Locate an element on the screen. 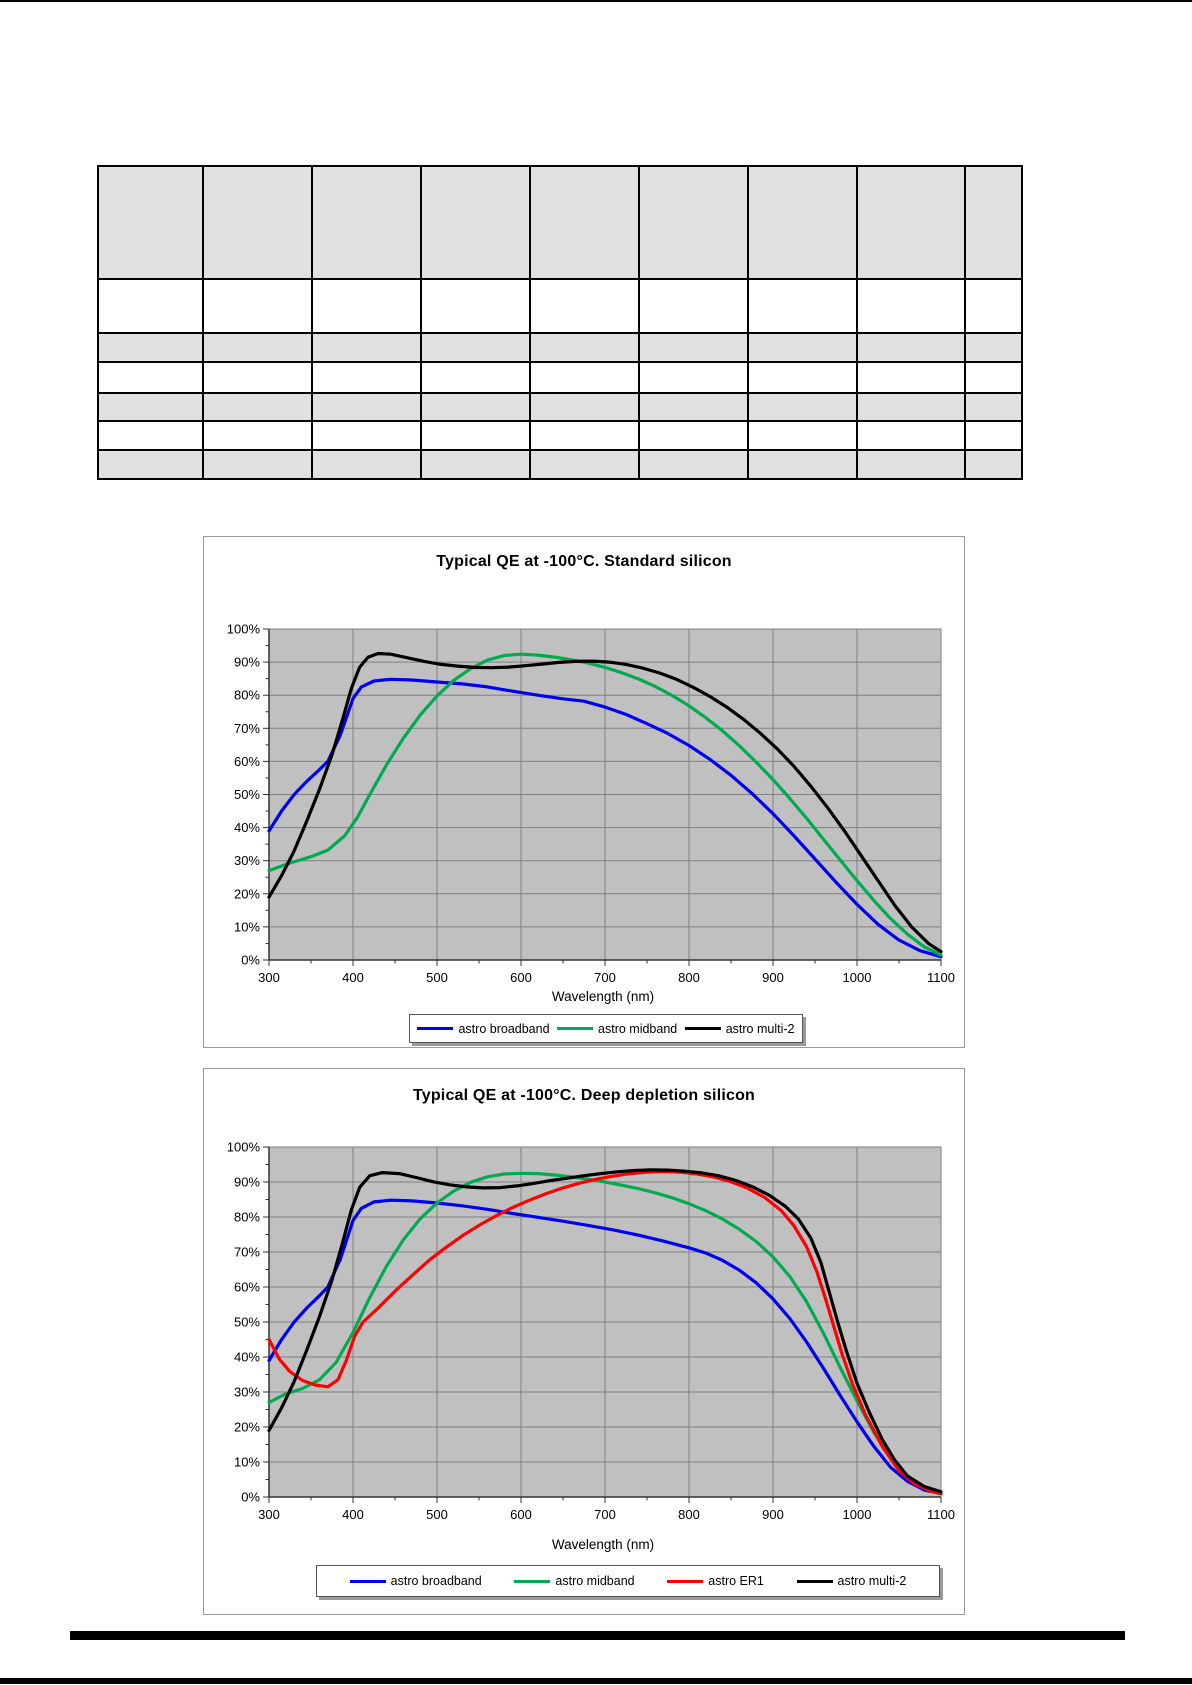 The width and height of the screenshot is (1192, 1685). svg-text: 1000 is located at coordinates (857, 1514).